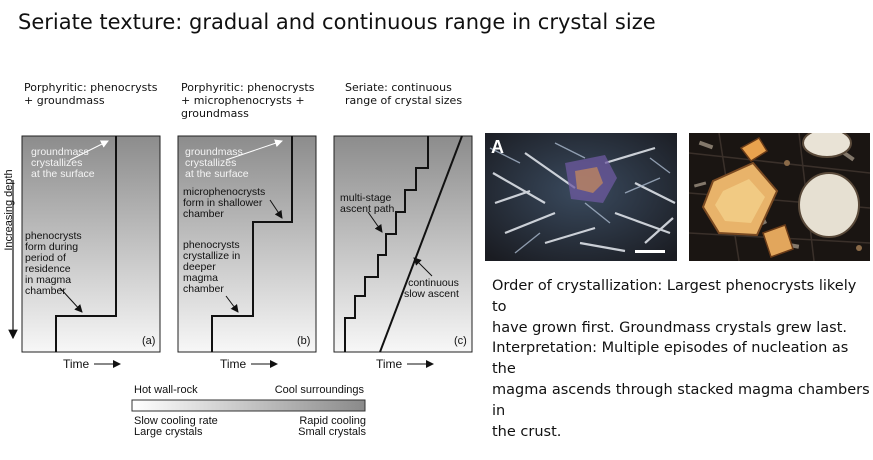 This screenshot has width=873, height=460. Describe the element at coordinates (254, 150) in the screenshot. I see `panel-b-leader-white` at that location.